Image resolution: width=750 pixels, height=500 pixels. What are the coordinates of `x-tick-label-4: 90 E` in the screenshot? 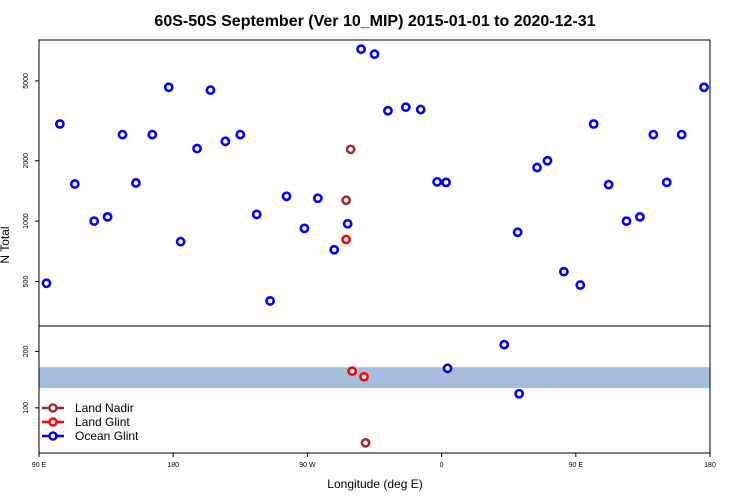 It's located at (576, 465).